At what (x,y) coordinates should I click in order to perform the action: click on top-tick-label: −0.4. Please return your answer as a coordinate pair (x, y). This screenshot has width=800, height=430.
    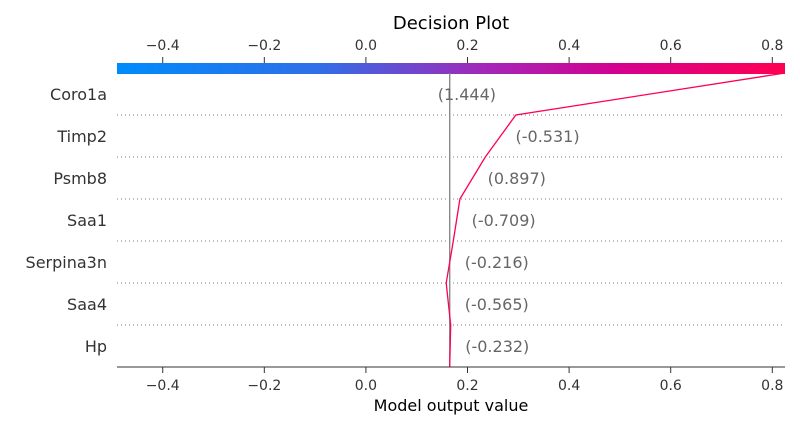
    Looking at the image, I should click on (163, 46).